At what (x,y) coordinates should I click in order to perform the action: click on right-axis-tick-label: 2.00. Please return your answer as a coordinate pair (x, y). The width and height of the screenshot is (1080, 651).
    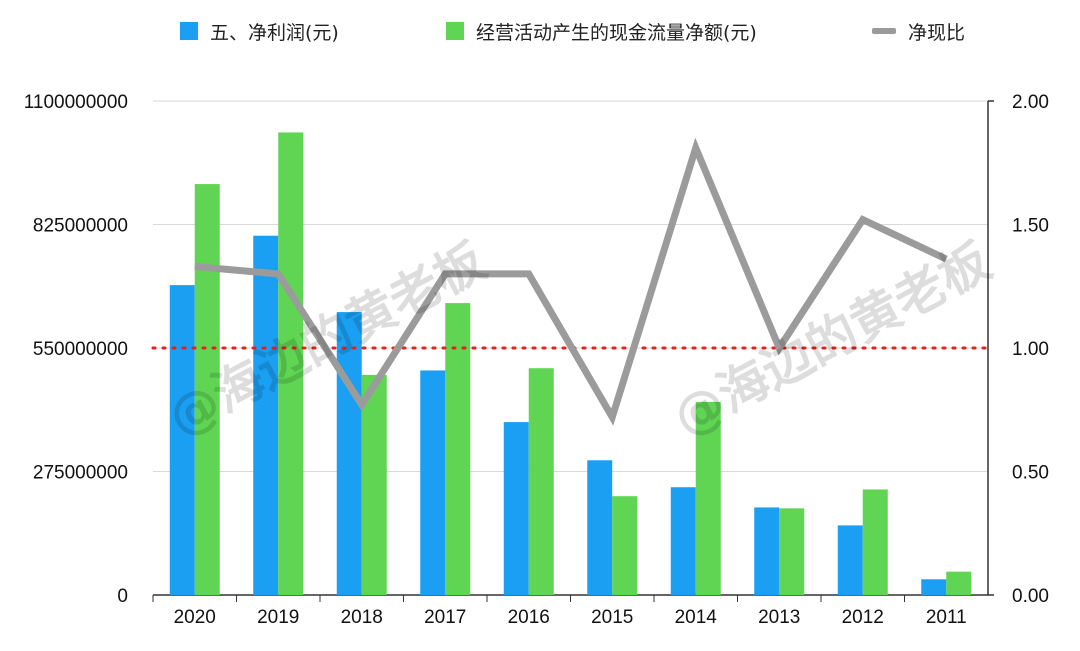
    Looking at the image, I should click on (1030, 102).